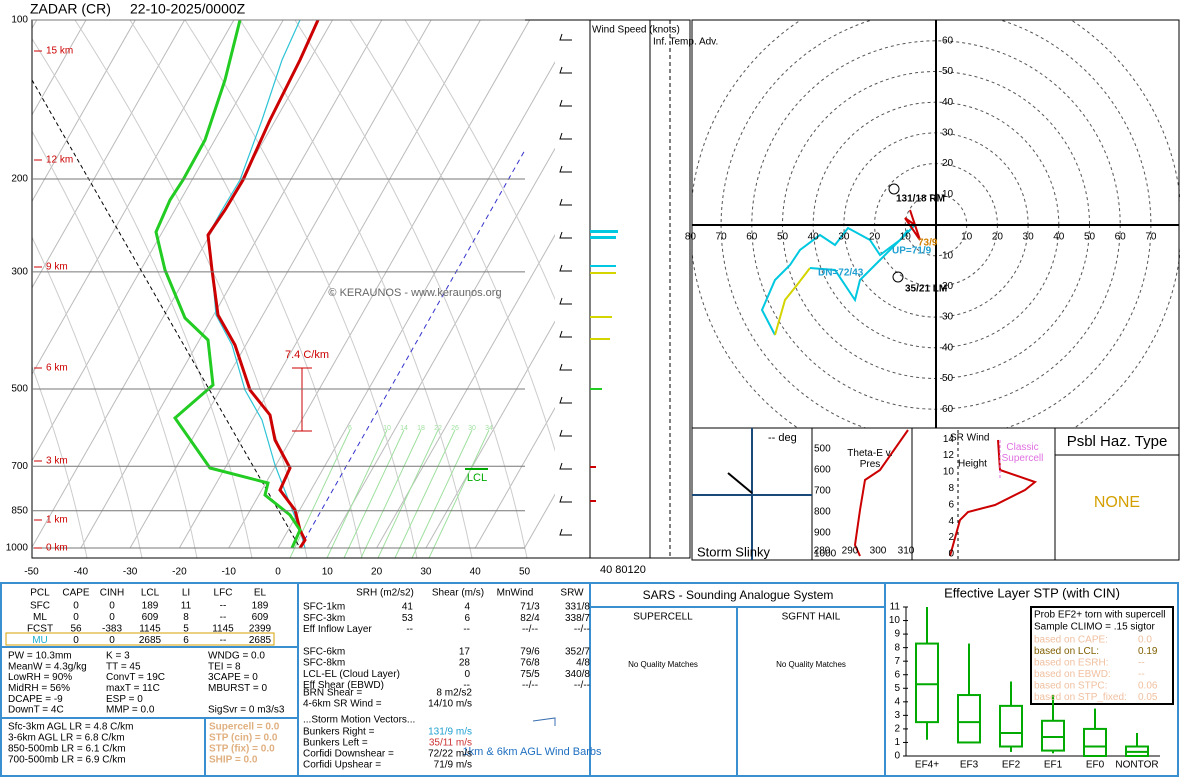 The height and width of the screenshot is (777, 1180). I want to click on parcel-cell: 0, so click(76, 617).